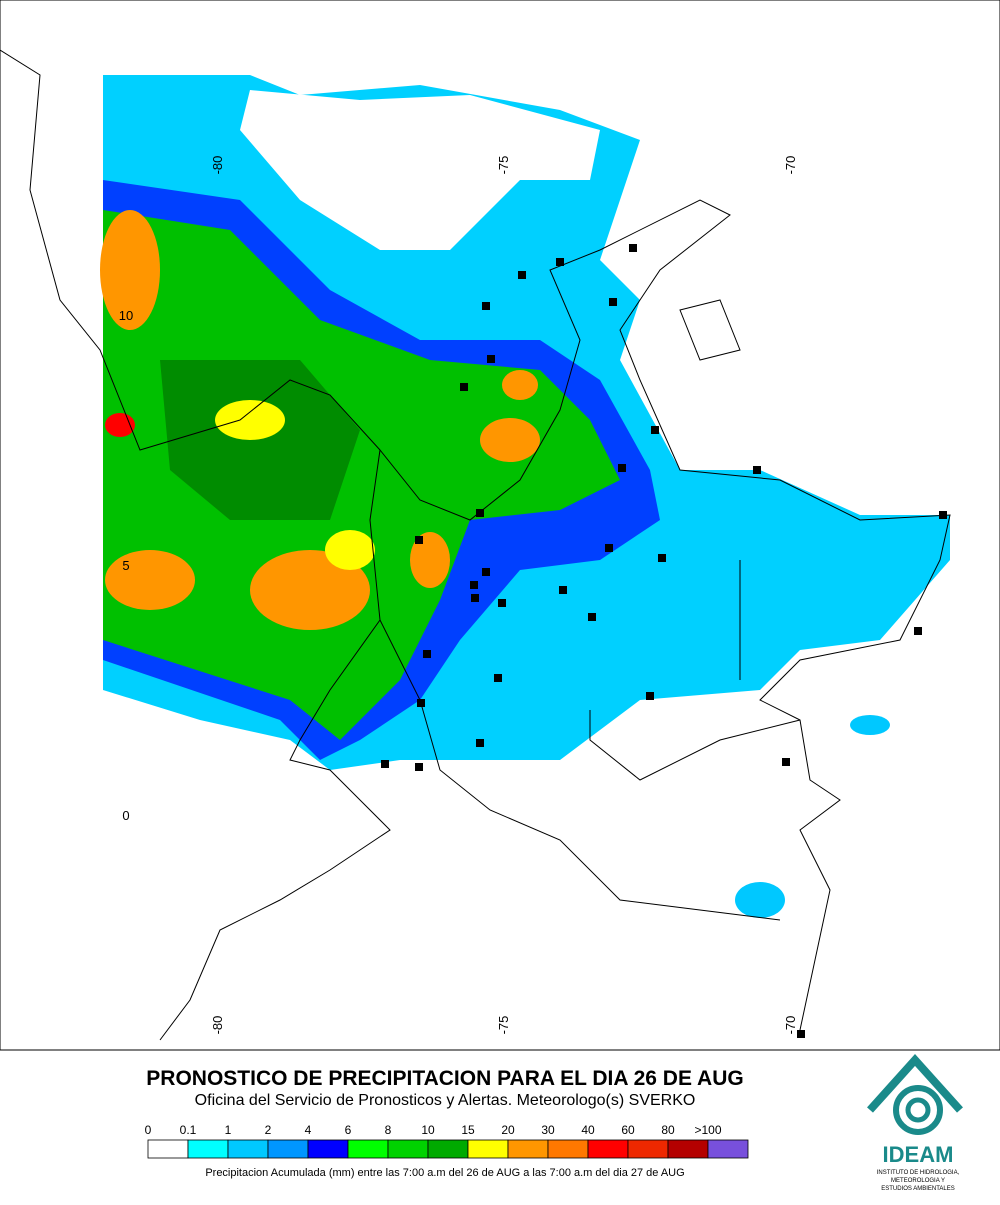 The image size is (1000, 1205). What do you see at coordinates (148, 1130) in the screenshot?
I see `legend-label: 0` at bounding box center [148, 1130].